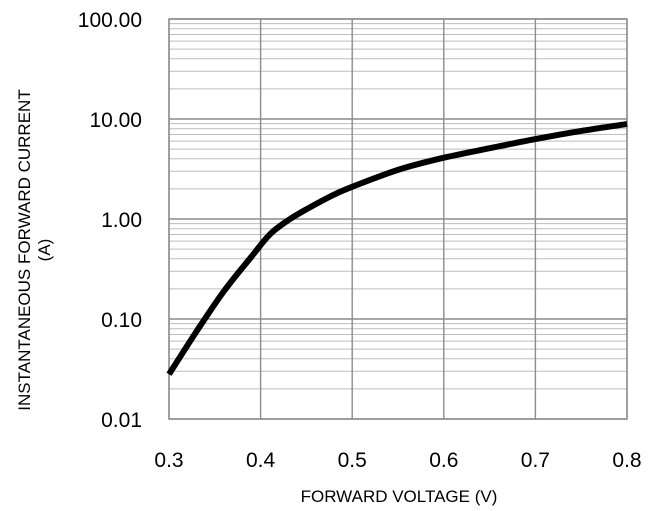  What do you see at coordinates (110, 20) in the screenshot?
I see `y-tick-label: 100.00` at bounding box center [110, 20].